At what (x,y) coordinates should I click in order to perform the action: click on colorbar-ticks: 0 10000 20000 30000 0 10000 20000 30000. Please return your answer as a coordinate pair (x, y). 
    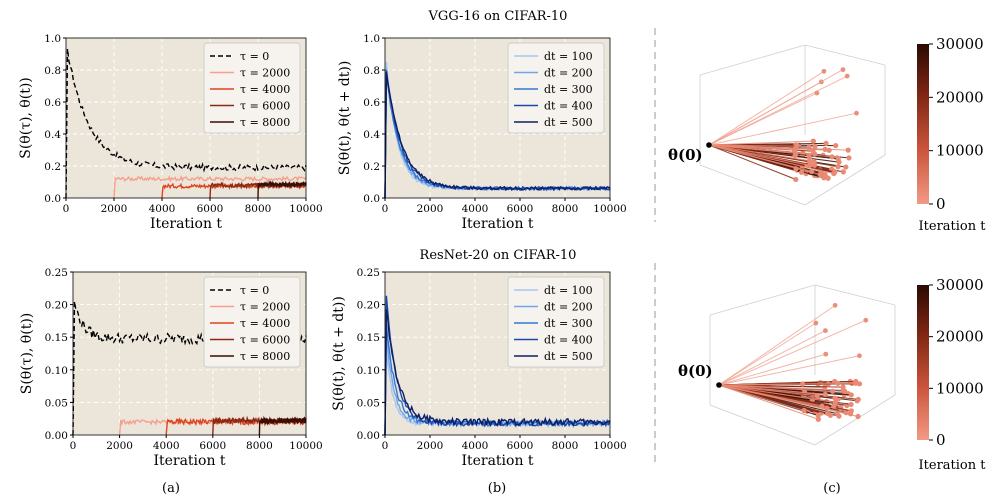
    Looking at the image, I should click on (956, 242).